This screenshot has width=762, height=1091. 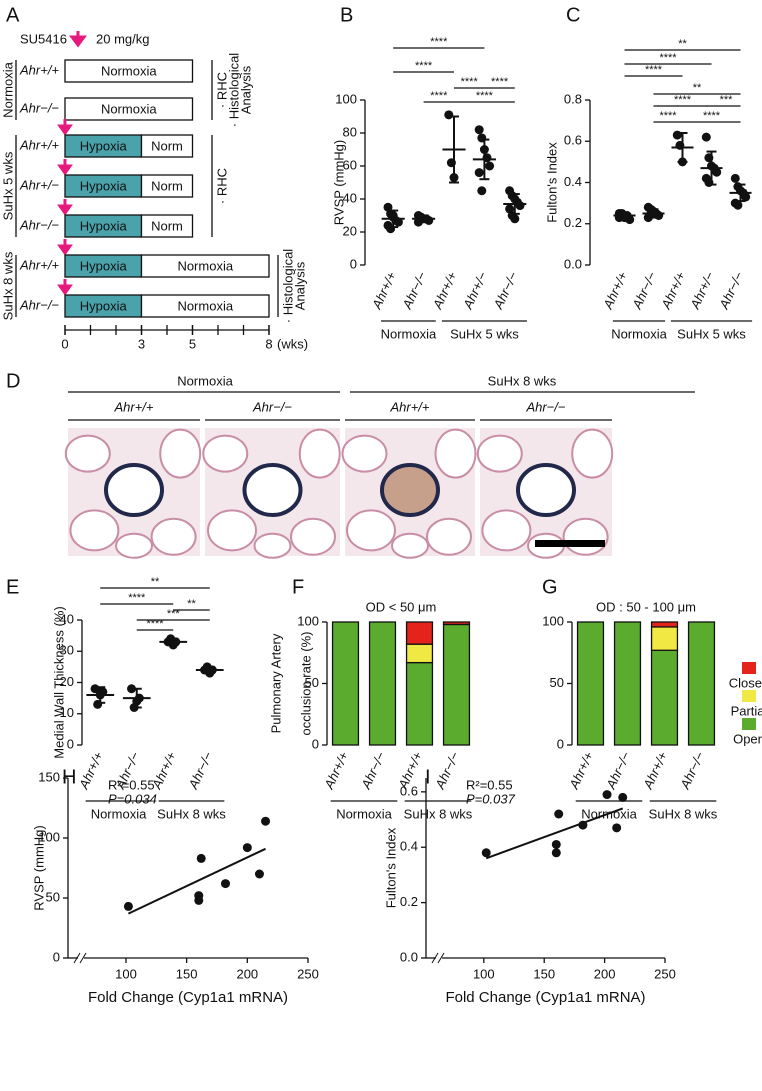 What do you see at coordinates (573, 181) in the screenshot?
I see `y-tick-label: 0.4` at bounding box center [573, 181].